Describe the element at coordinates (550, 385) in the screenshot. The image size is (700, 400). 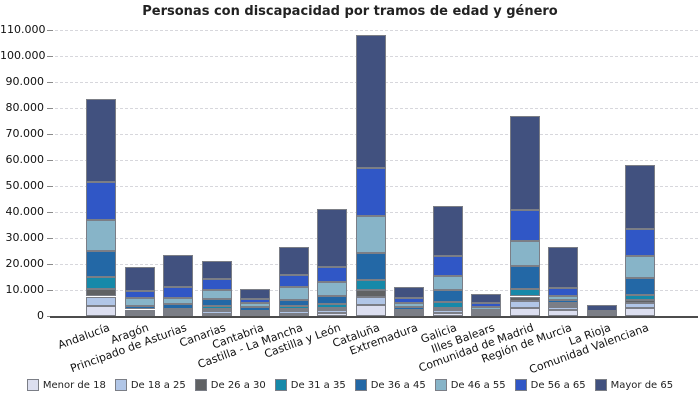
I see `legend-item: De 56 a 65` at that location.